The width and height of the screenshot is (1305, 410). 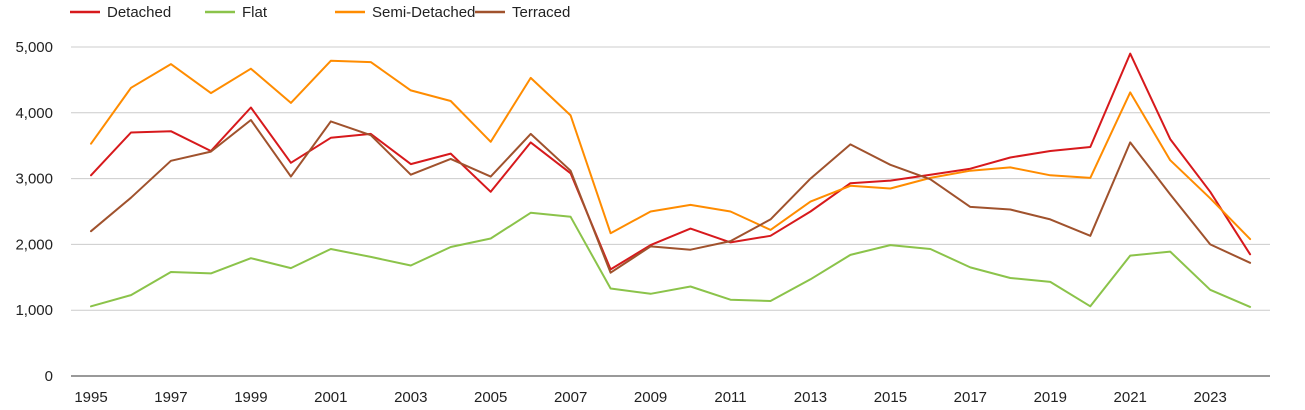 I want to click on x-tick-label: 2017, so click(x=970, y=397).